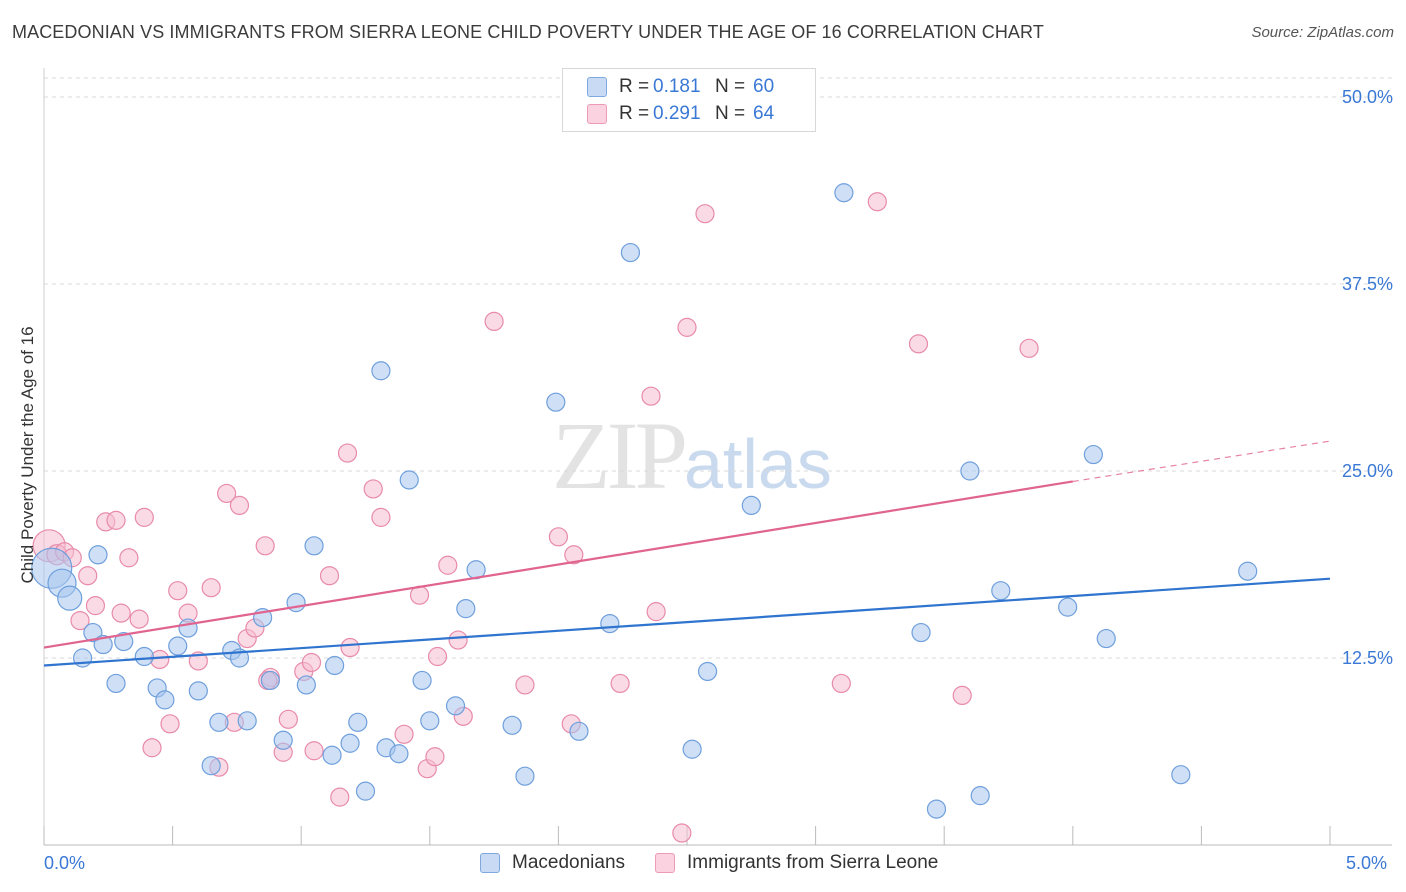 Image resolution: width=1406 pixels, height=892 pixels. Describe the element at coordinates (27, 455) in the screenshot. I see `y-axis-label: Child Poverty Under the Age of 16` at that location.